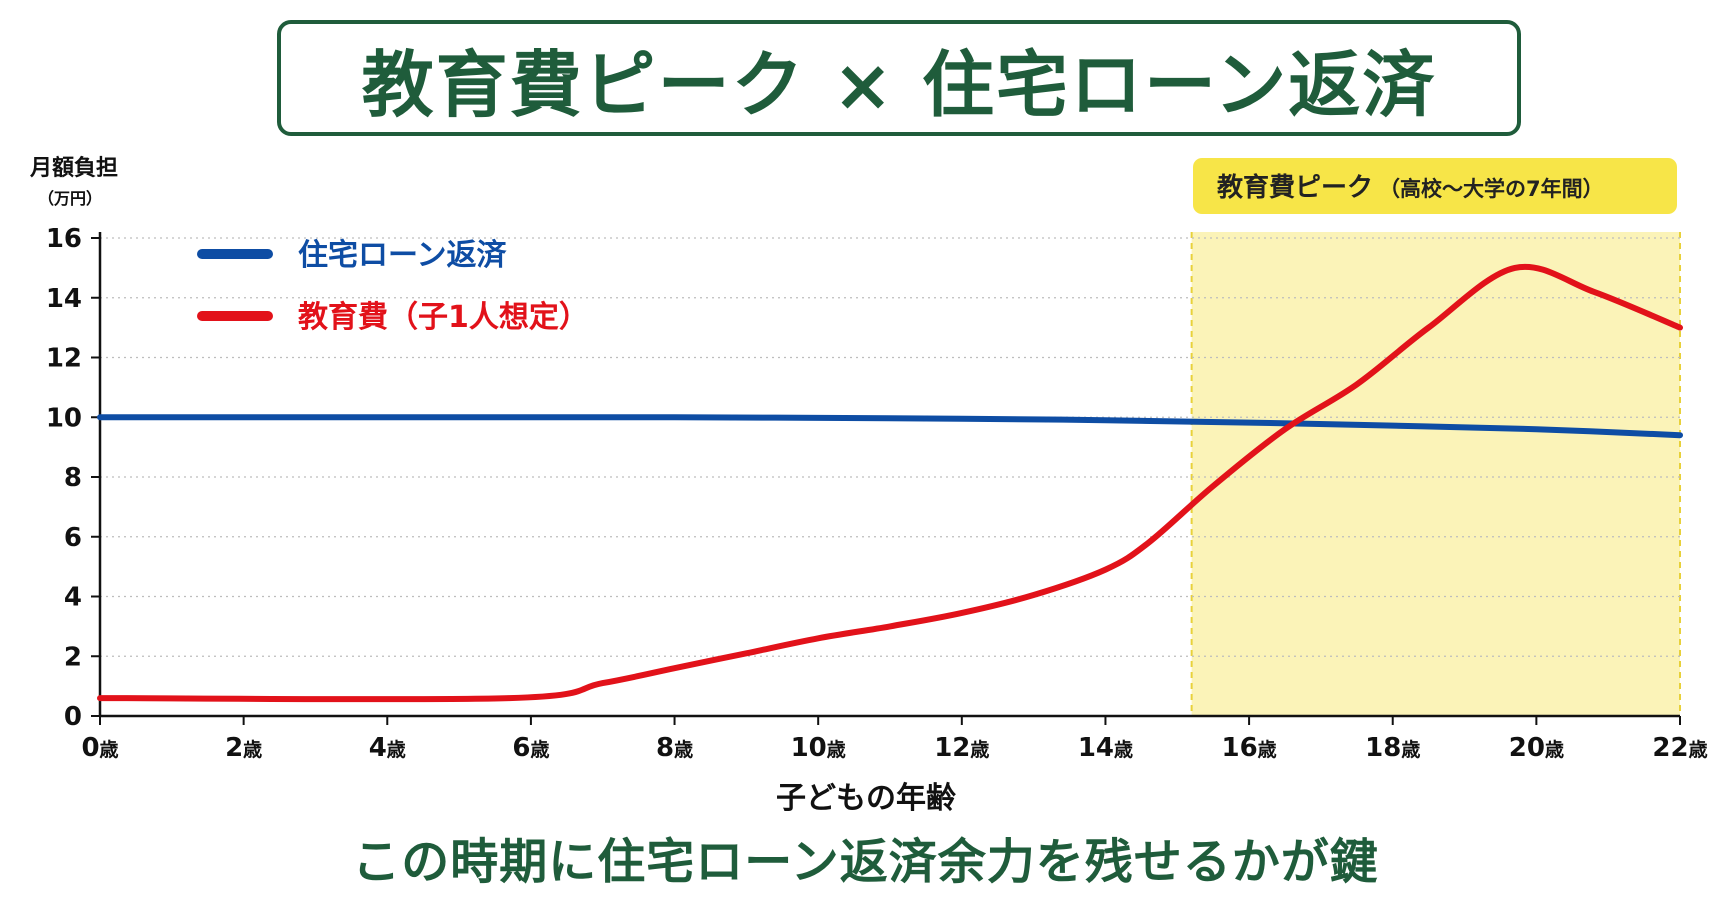  What do you see at coordinates (90, 748) in the screenshot?
I see `x-tick-number: 0` at bounding box center [90, 748].